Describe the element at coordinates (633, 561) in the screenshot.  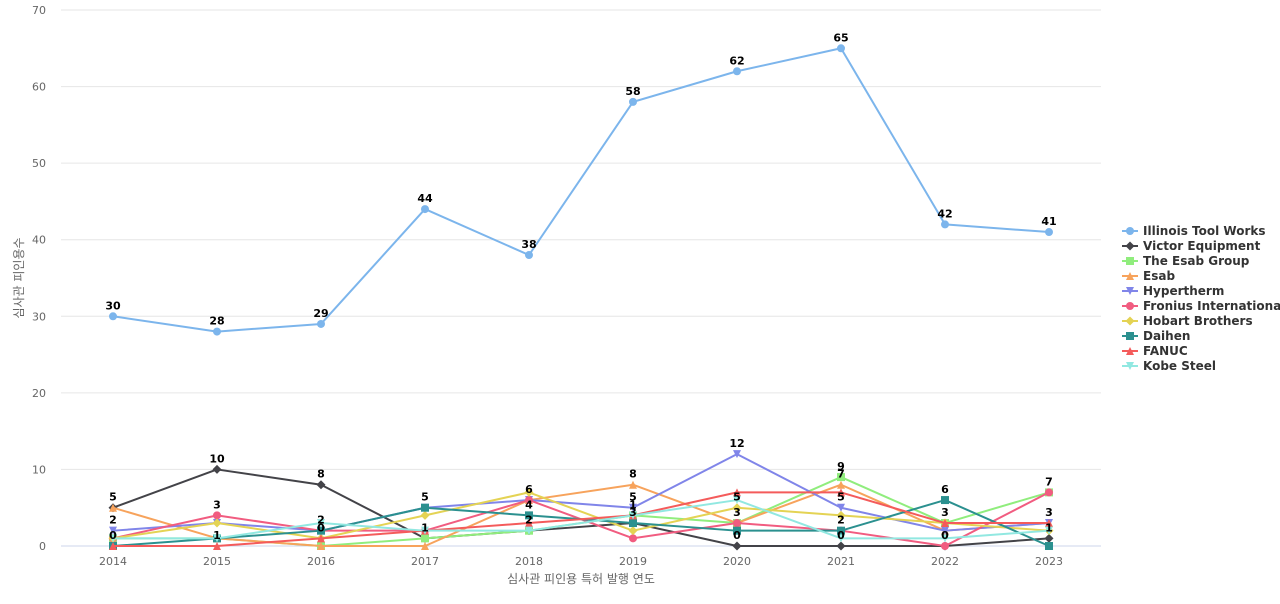
I see `x-tick-label: 2019` at that location.